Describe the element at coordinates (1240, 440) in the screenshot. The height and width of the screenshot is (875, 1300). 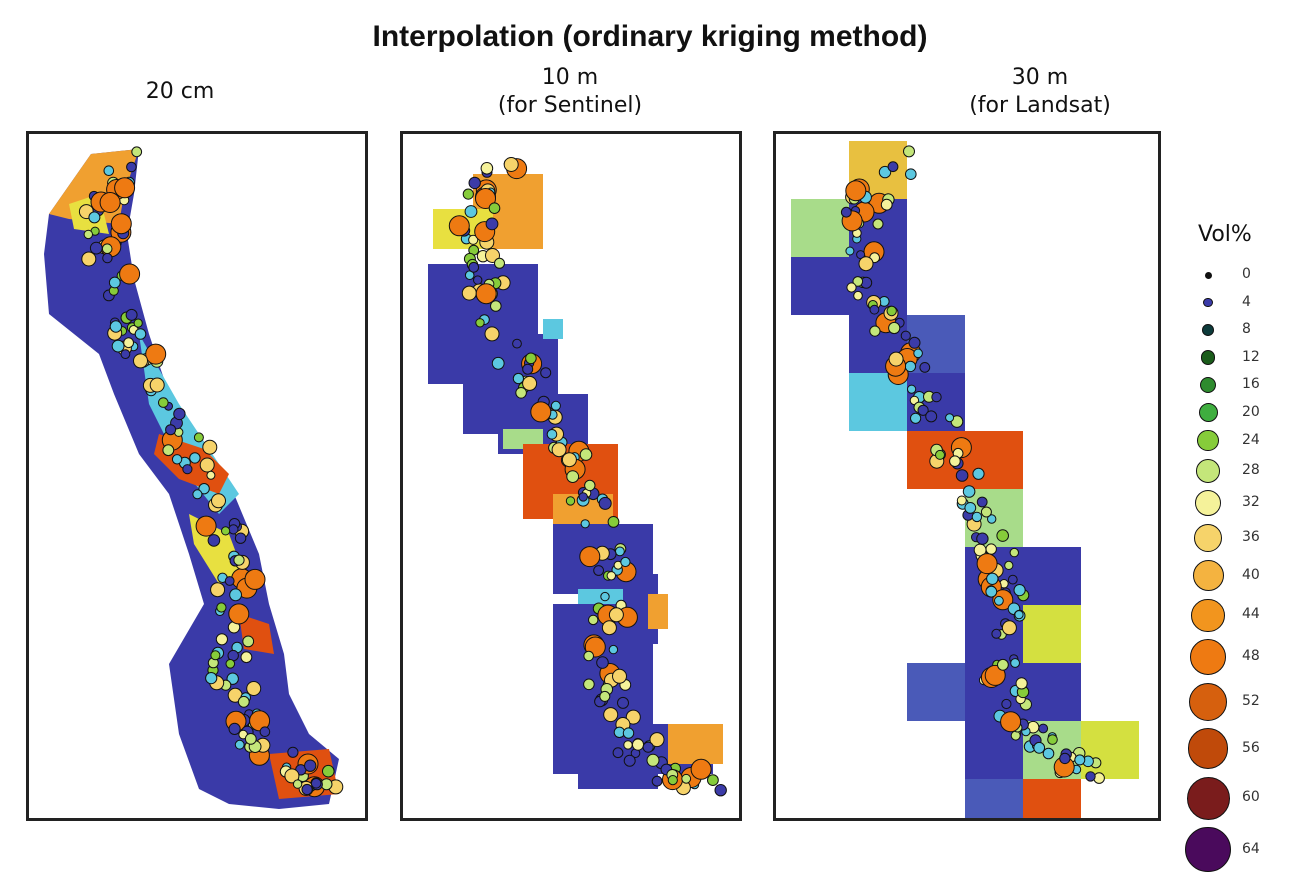
I see `legend-item: 24` at that location.